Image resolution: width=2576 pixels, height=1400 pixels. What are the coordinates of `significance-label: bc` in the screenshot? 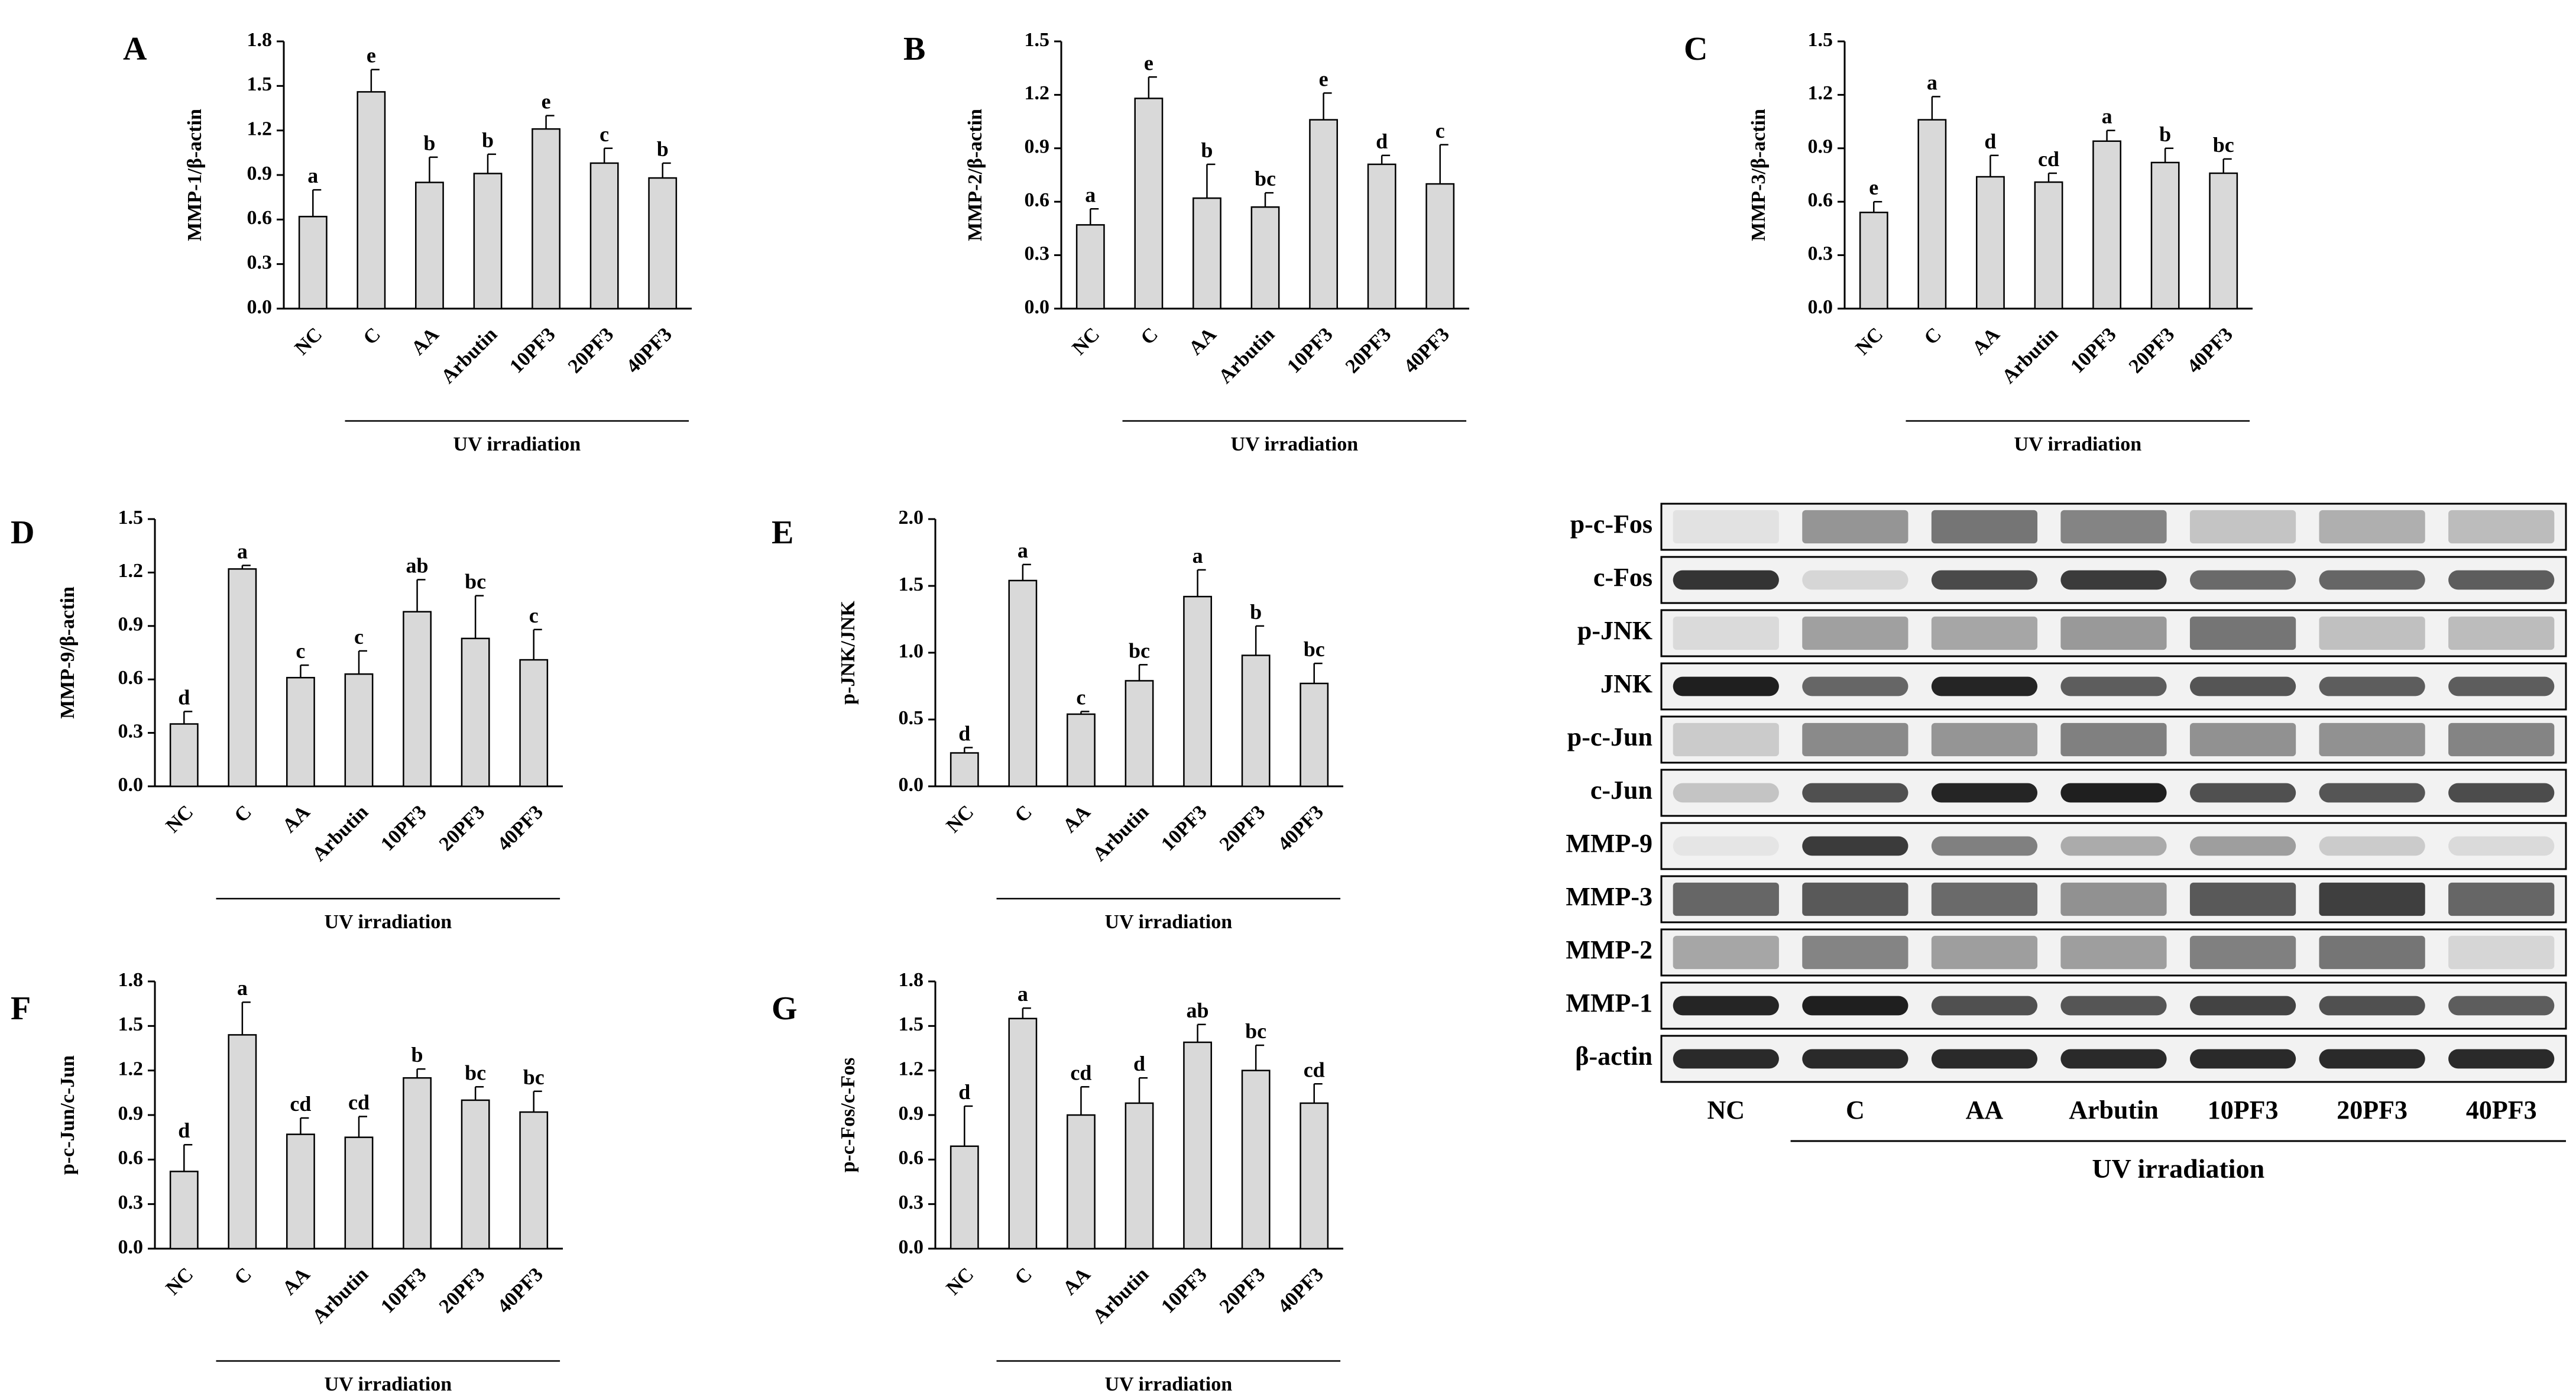 It's located at (475, 1072).